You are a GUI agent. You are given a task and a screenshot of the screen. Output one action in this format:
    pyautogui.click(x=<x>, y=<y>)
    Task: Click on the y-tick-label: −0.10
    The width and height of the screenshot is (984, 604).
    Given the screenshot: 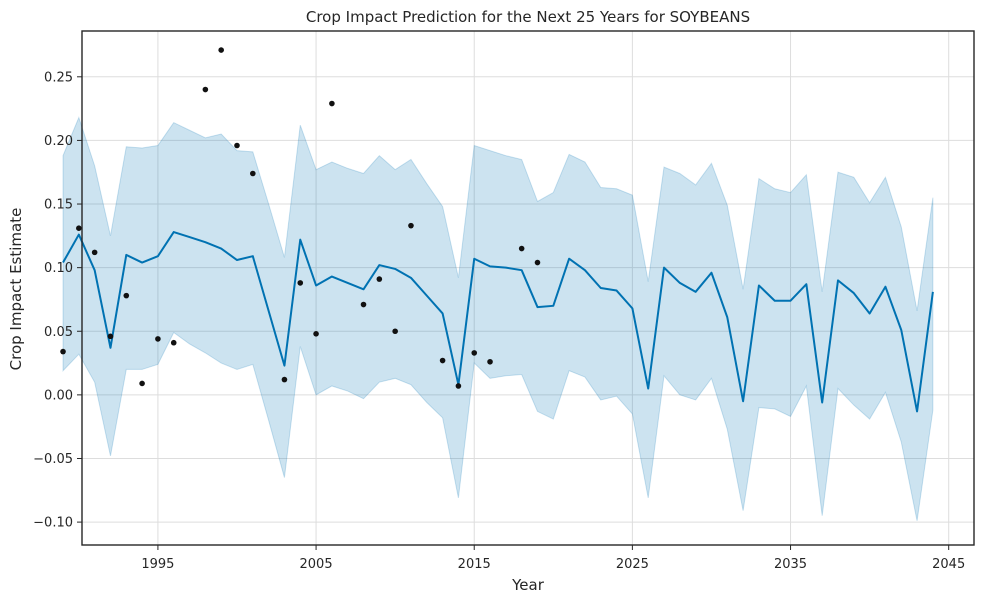 What is the action you would take?
    pyautogui.click(x=53, y=523)
    